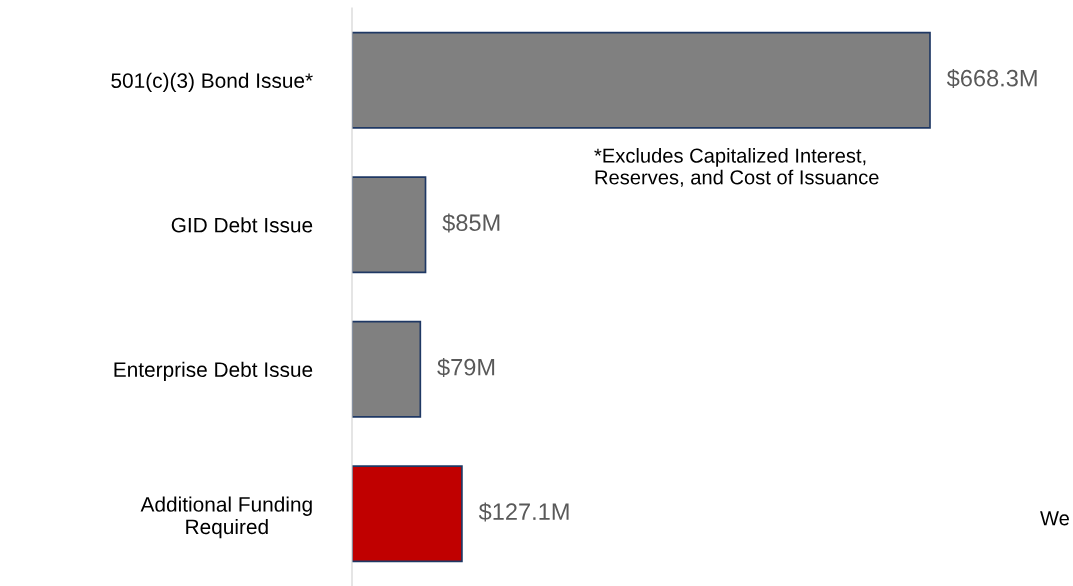  Describe the element at coordinates (736, 167) in the screenshot. I see `annotation: *Excludes Capitalized Interest, Reserves, and Cost of Issuance` at that location.